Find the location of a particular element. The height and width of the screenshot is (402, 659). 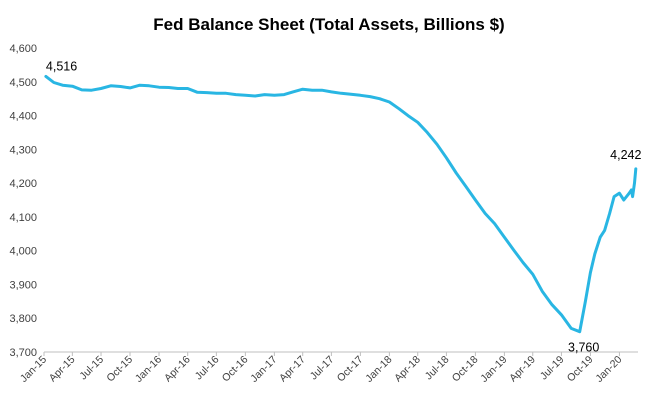

y-tick-label: 4,400 is located at coordinates (23, 117).